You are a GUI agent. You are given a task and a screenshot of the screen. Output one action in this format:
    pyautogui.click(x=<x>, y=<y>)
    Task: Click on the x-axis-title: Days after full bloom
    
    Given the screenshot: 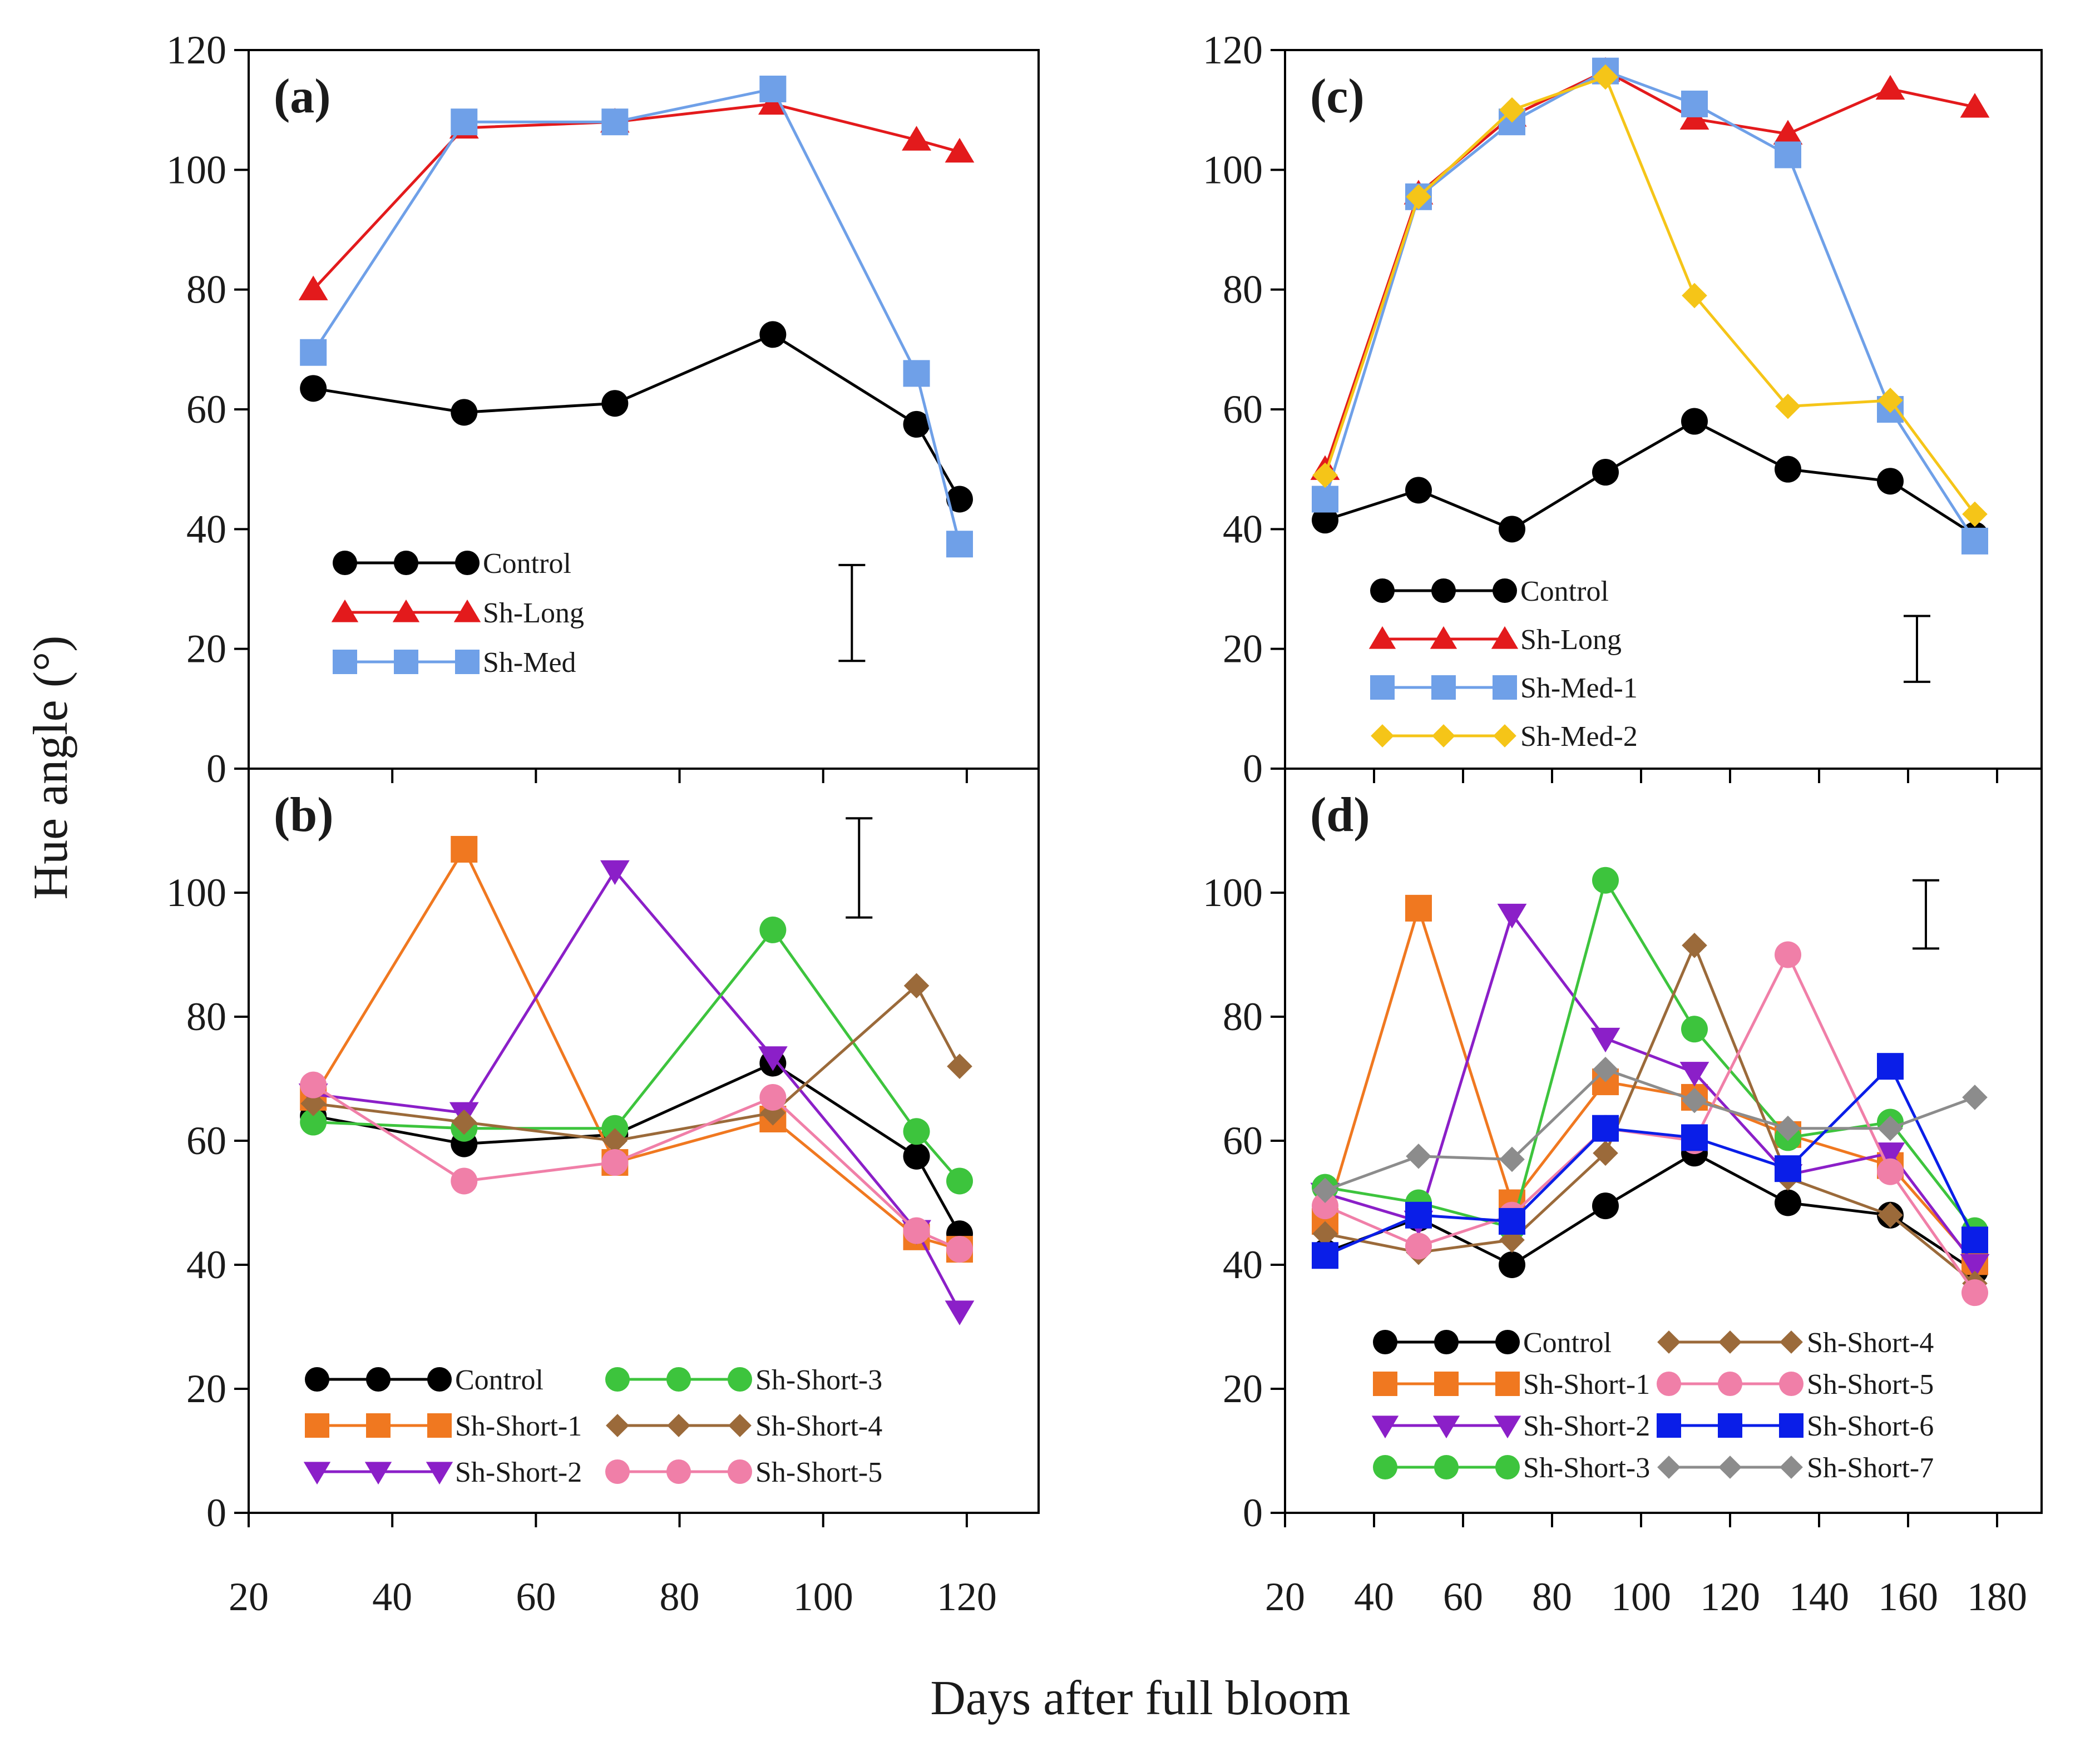 What is the action you would take?
    pyautogui.click(x=1140, y=1698)
    